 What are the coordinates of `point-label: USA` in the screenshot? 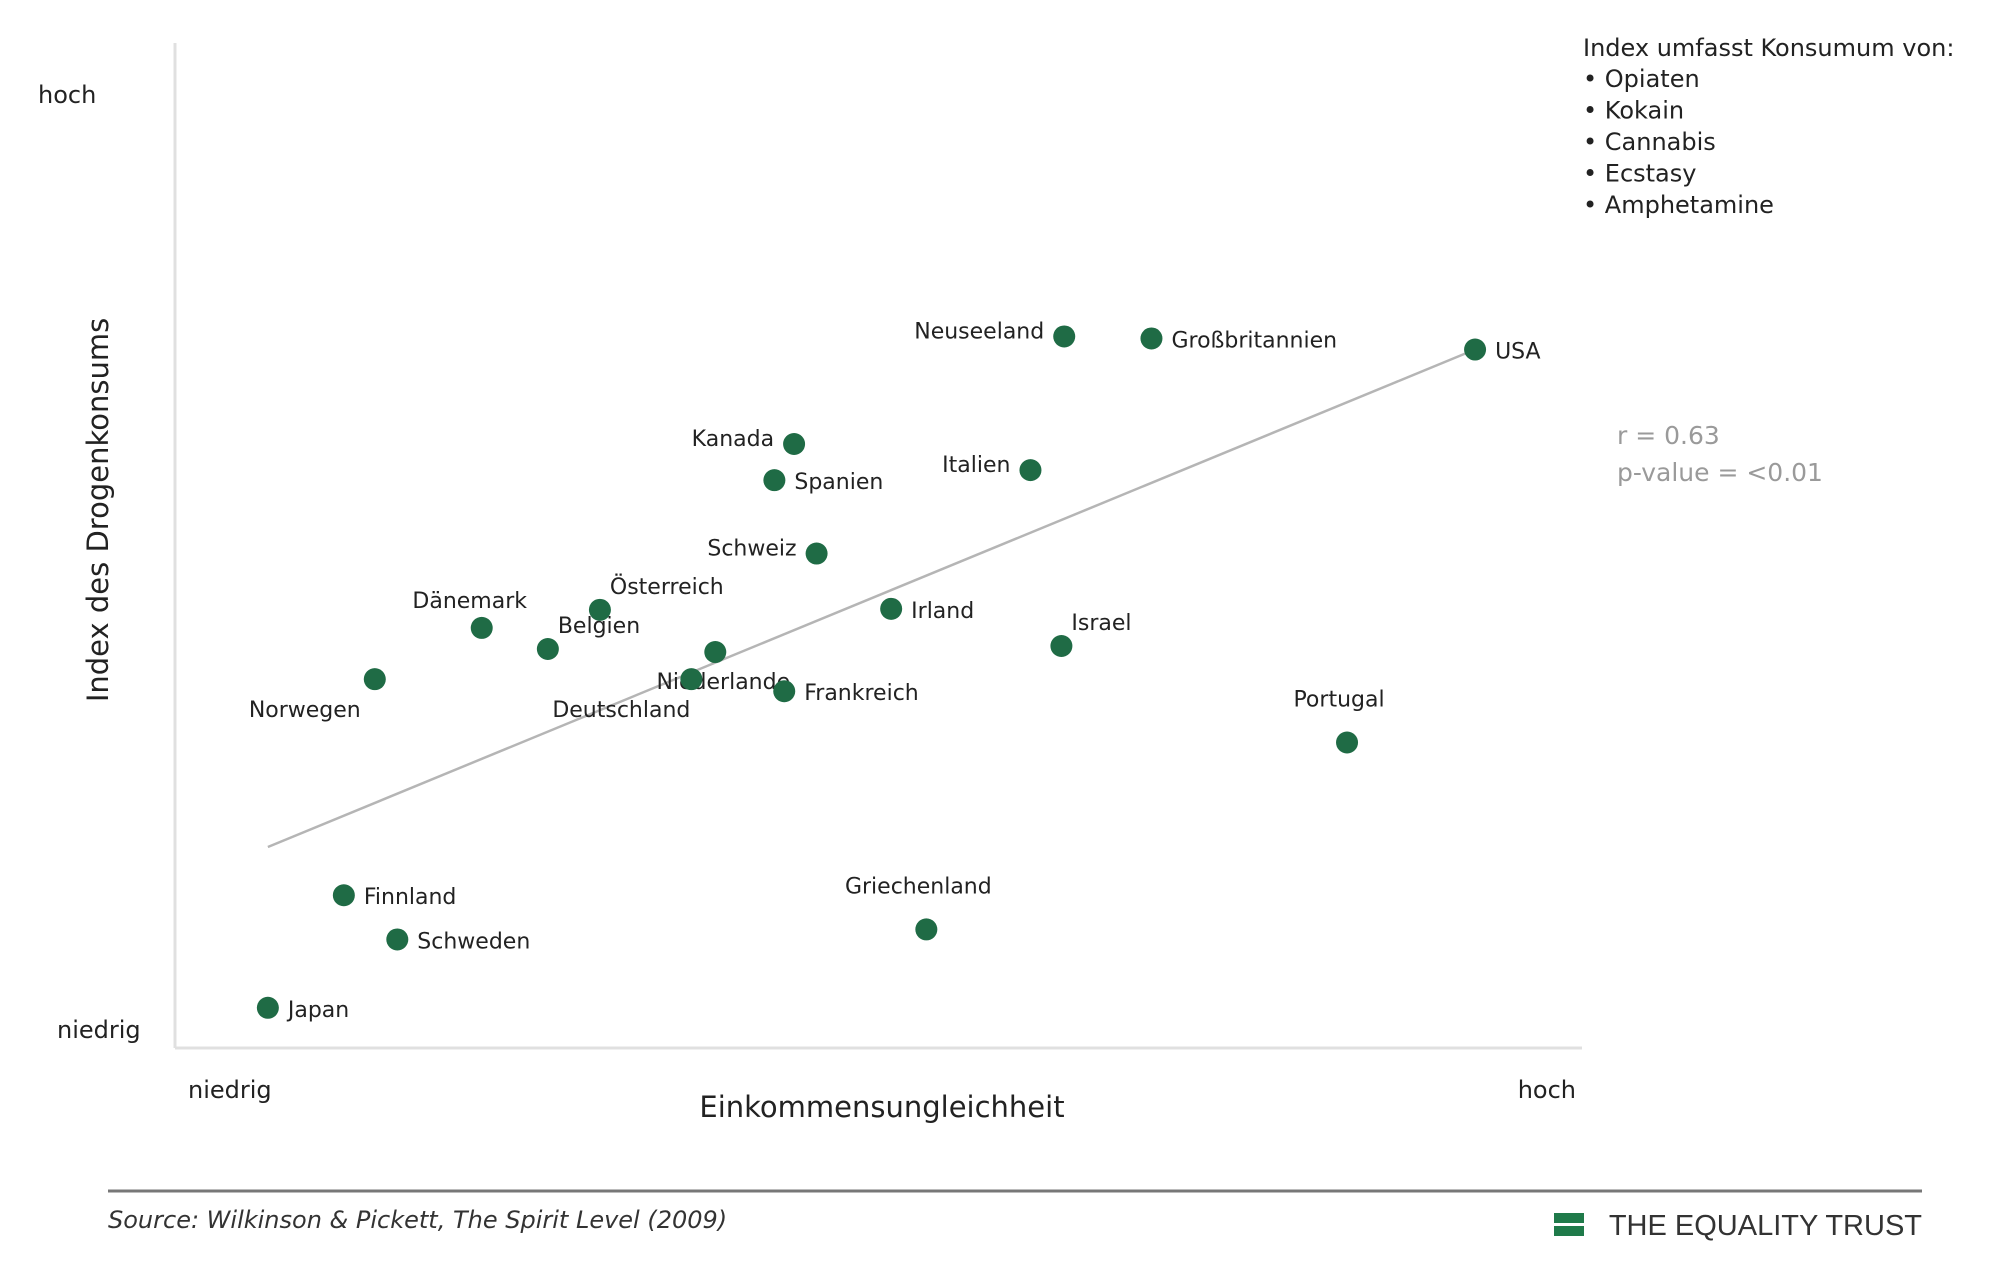 It's located at (1518, 352).